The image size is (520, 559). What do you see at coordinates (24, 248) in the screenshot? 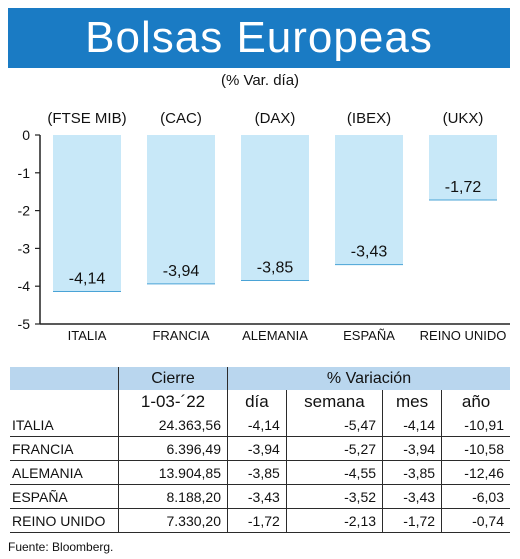
I see `y-tick-label: -3` at bounding box center [24, 248].